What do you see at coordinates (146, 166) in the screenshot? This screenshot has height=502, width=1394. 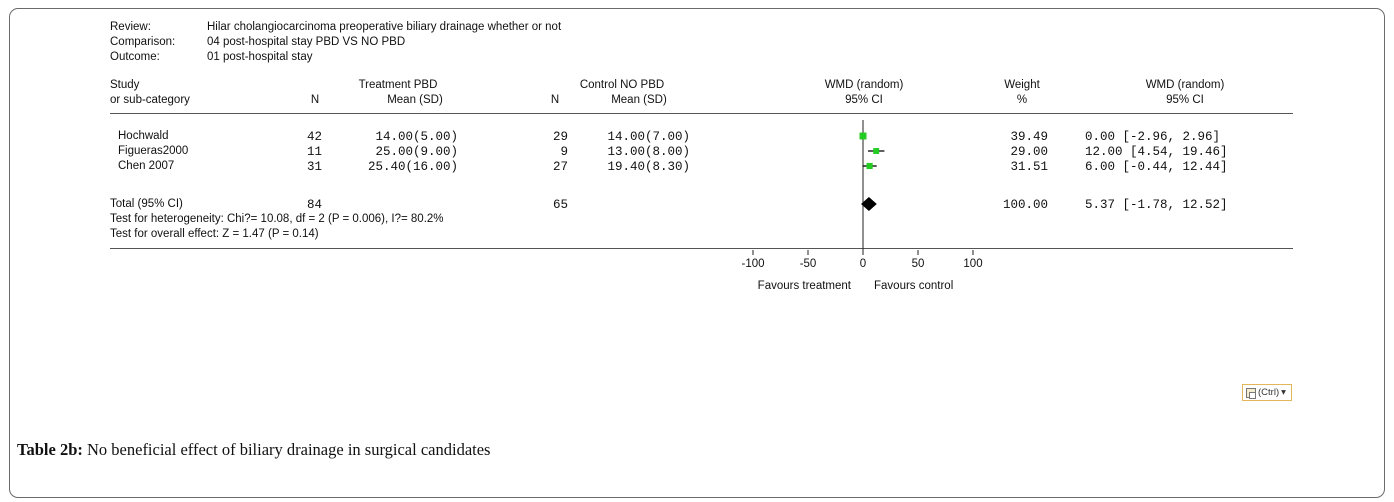 I see `row-study: Chen 2007` at bounding box center [146, 166].